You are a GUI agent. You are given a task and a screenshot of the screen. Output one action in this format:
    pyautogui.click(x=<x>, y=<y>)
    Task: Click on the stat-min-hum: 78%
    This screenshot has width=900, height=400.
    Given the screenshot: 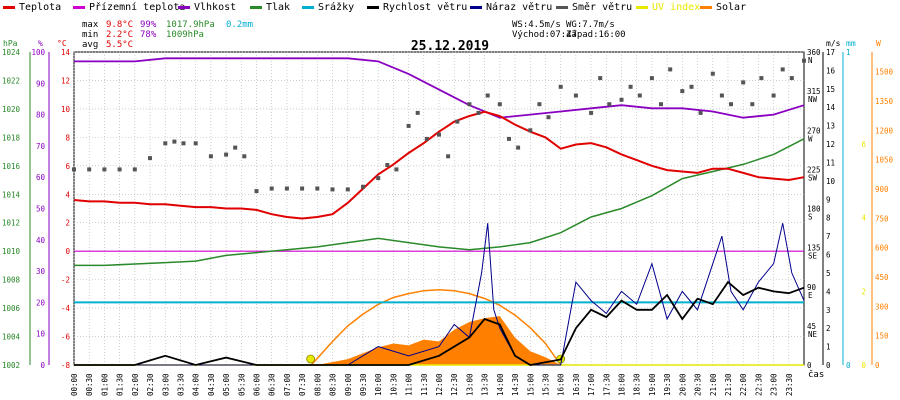 What is the action you would take?
    pyautogui.click(x=148, y=35)
    